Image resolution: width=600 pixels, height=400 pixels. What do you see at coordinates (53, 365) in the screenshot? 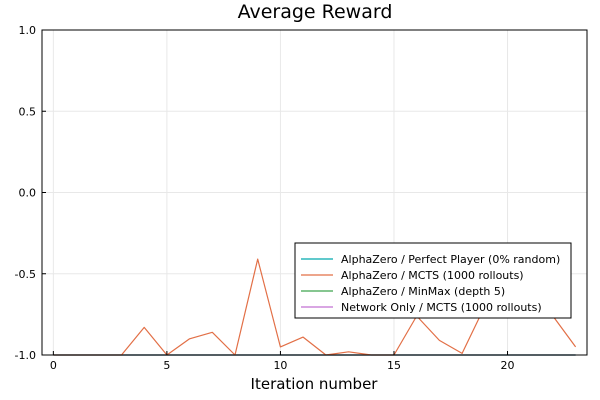
I see `x-tick-label: 0` at bounding box center [53, 365].